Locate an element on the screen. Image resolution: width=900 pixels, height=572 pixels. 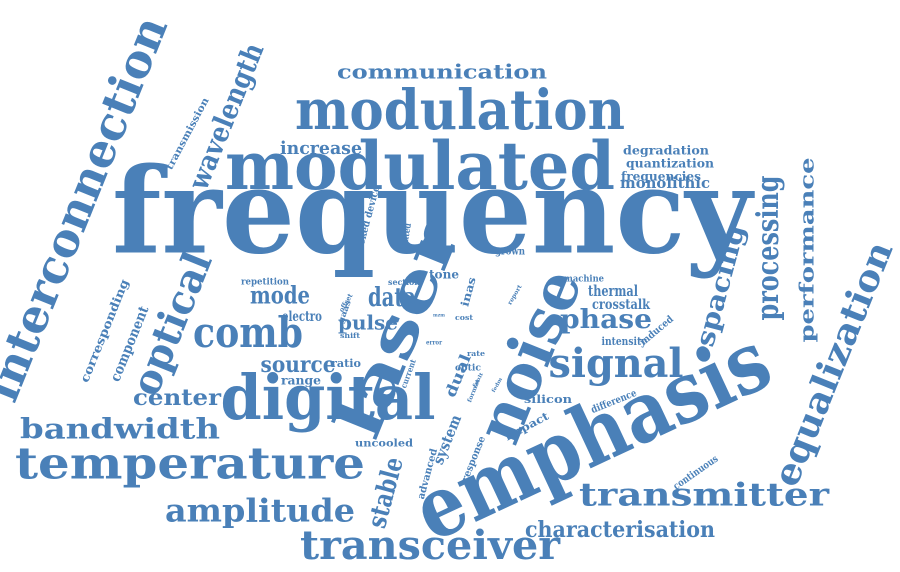
word-machine: machine is located at coordinates (584, 280).